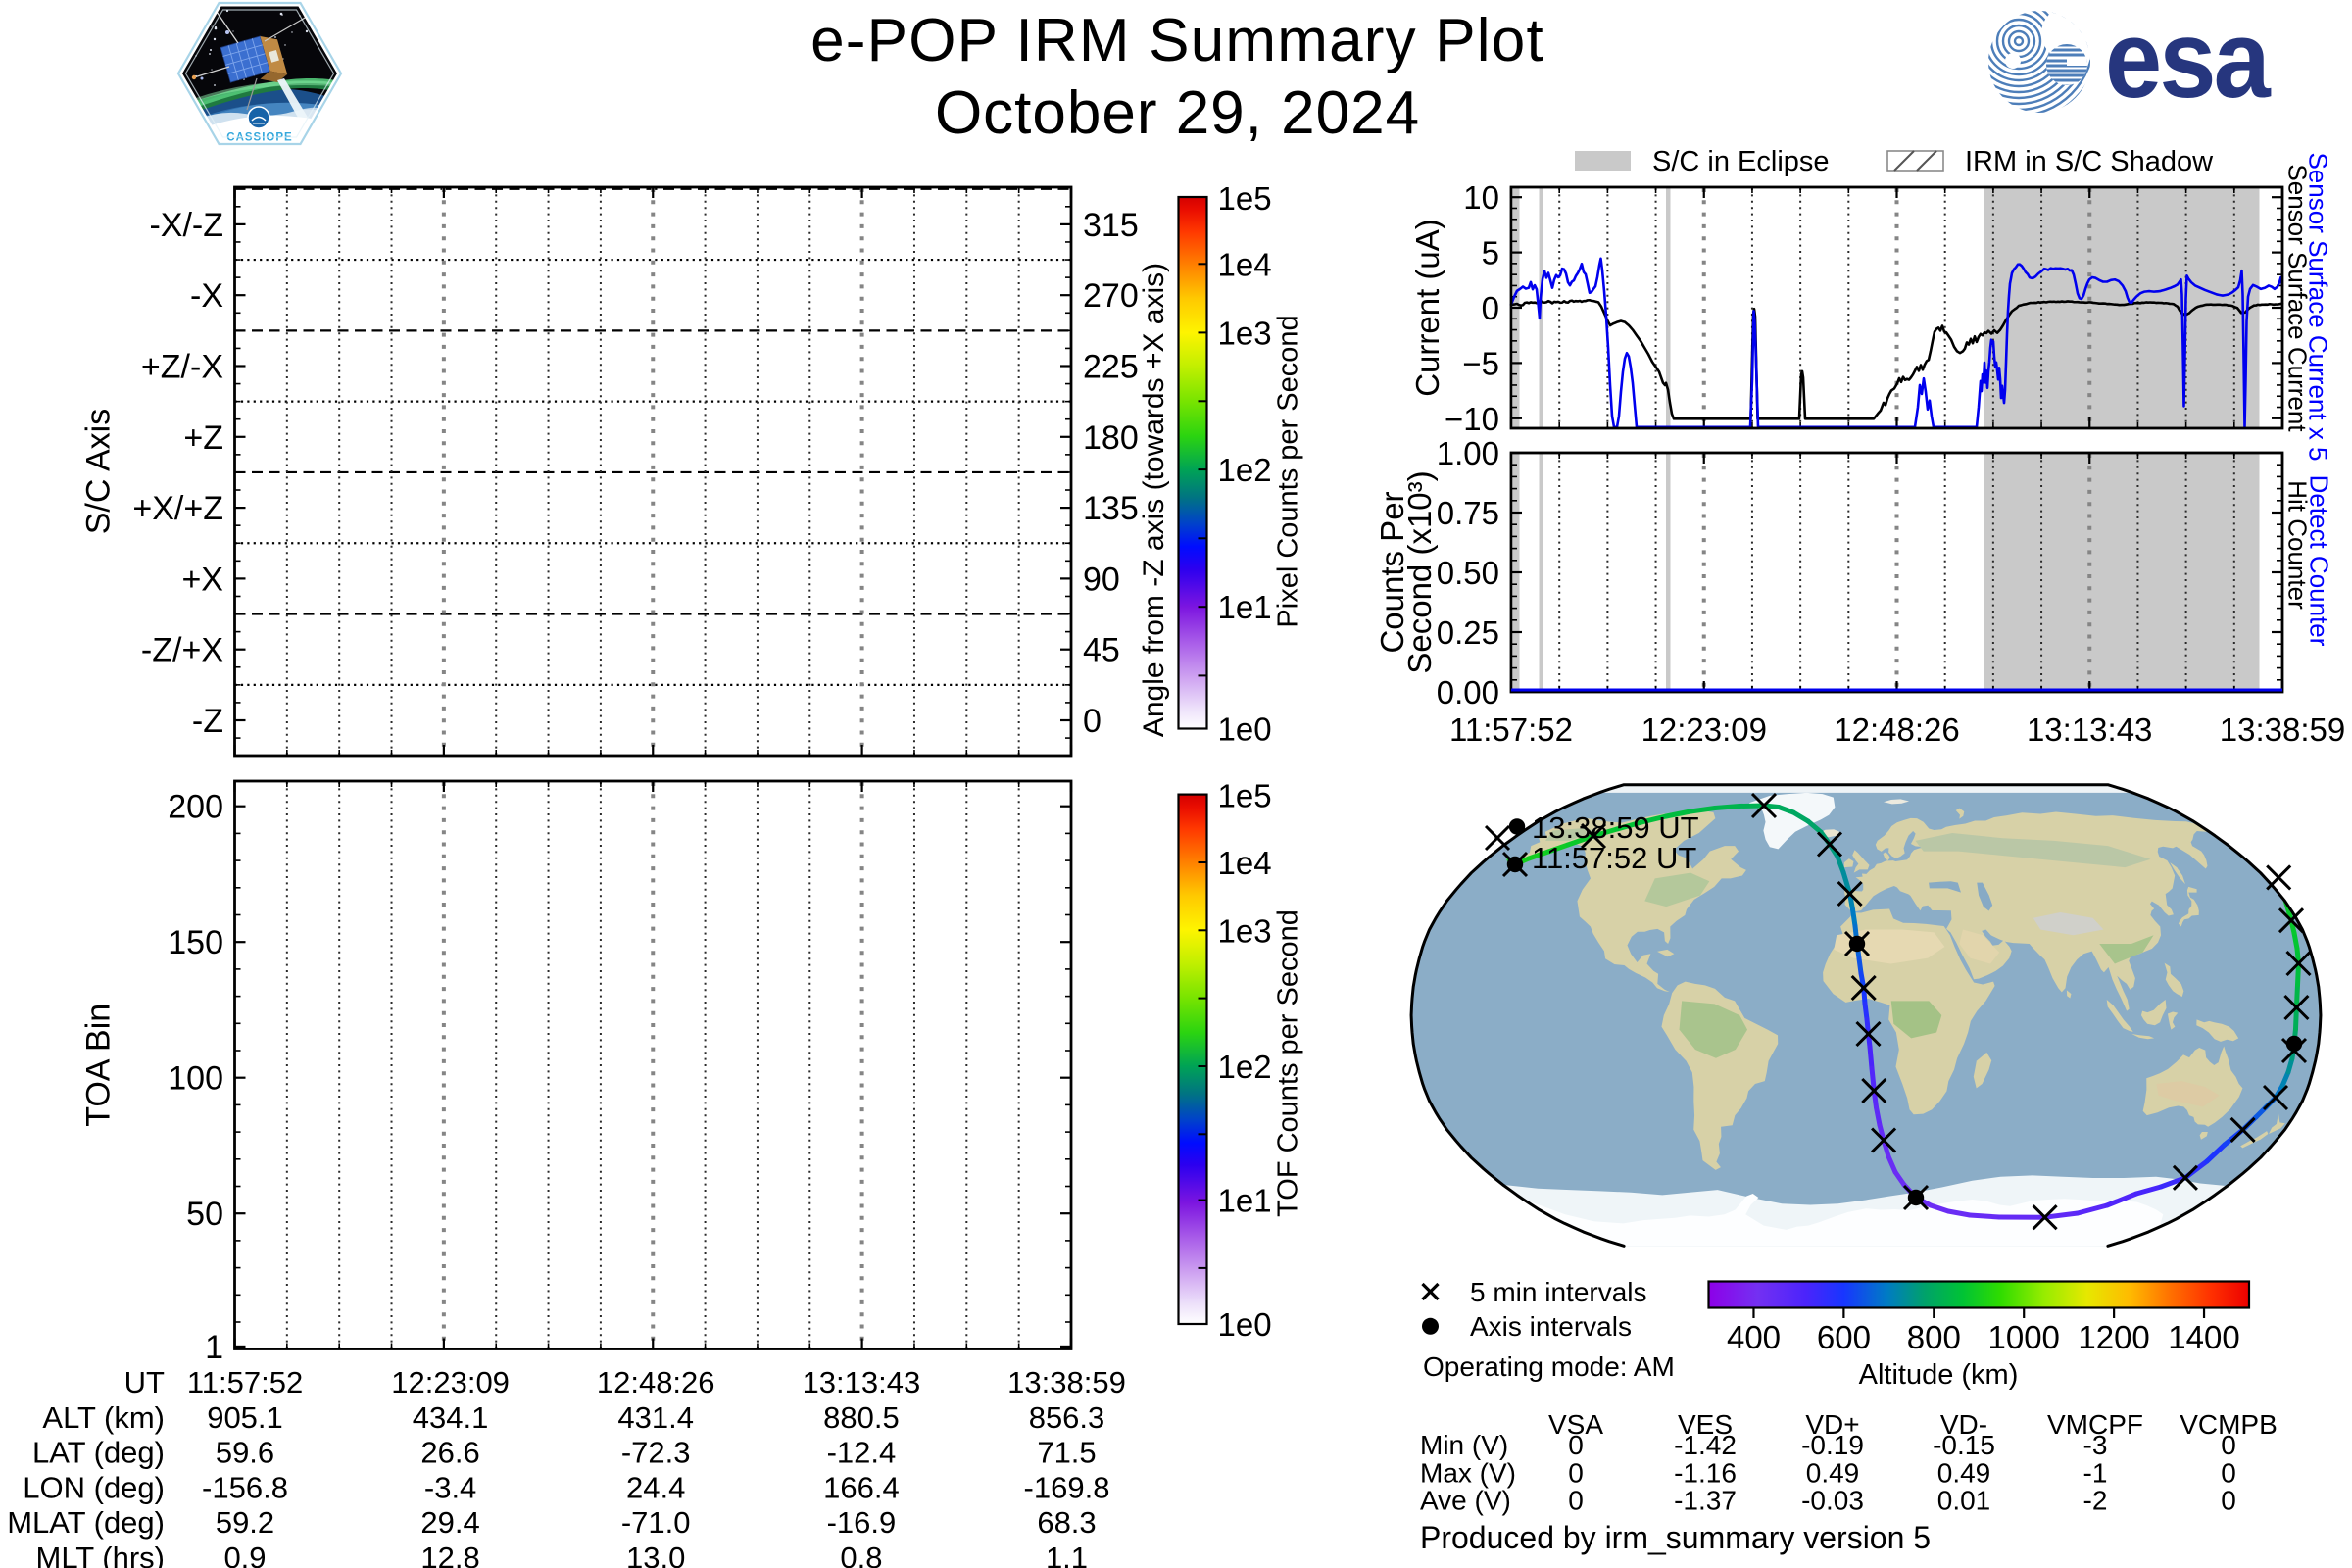 This screenshot has width=2352, height=1568. Describe the element at coordinates (1468, 1472) in the screenshot. I see `svg-text: Max (V)` at that location.